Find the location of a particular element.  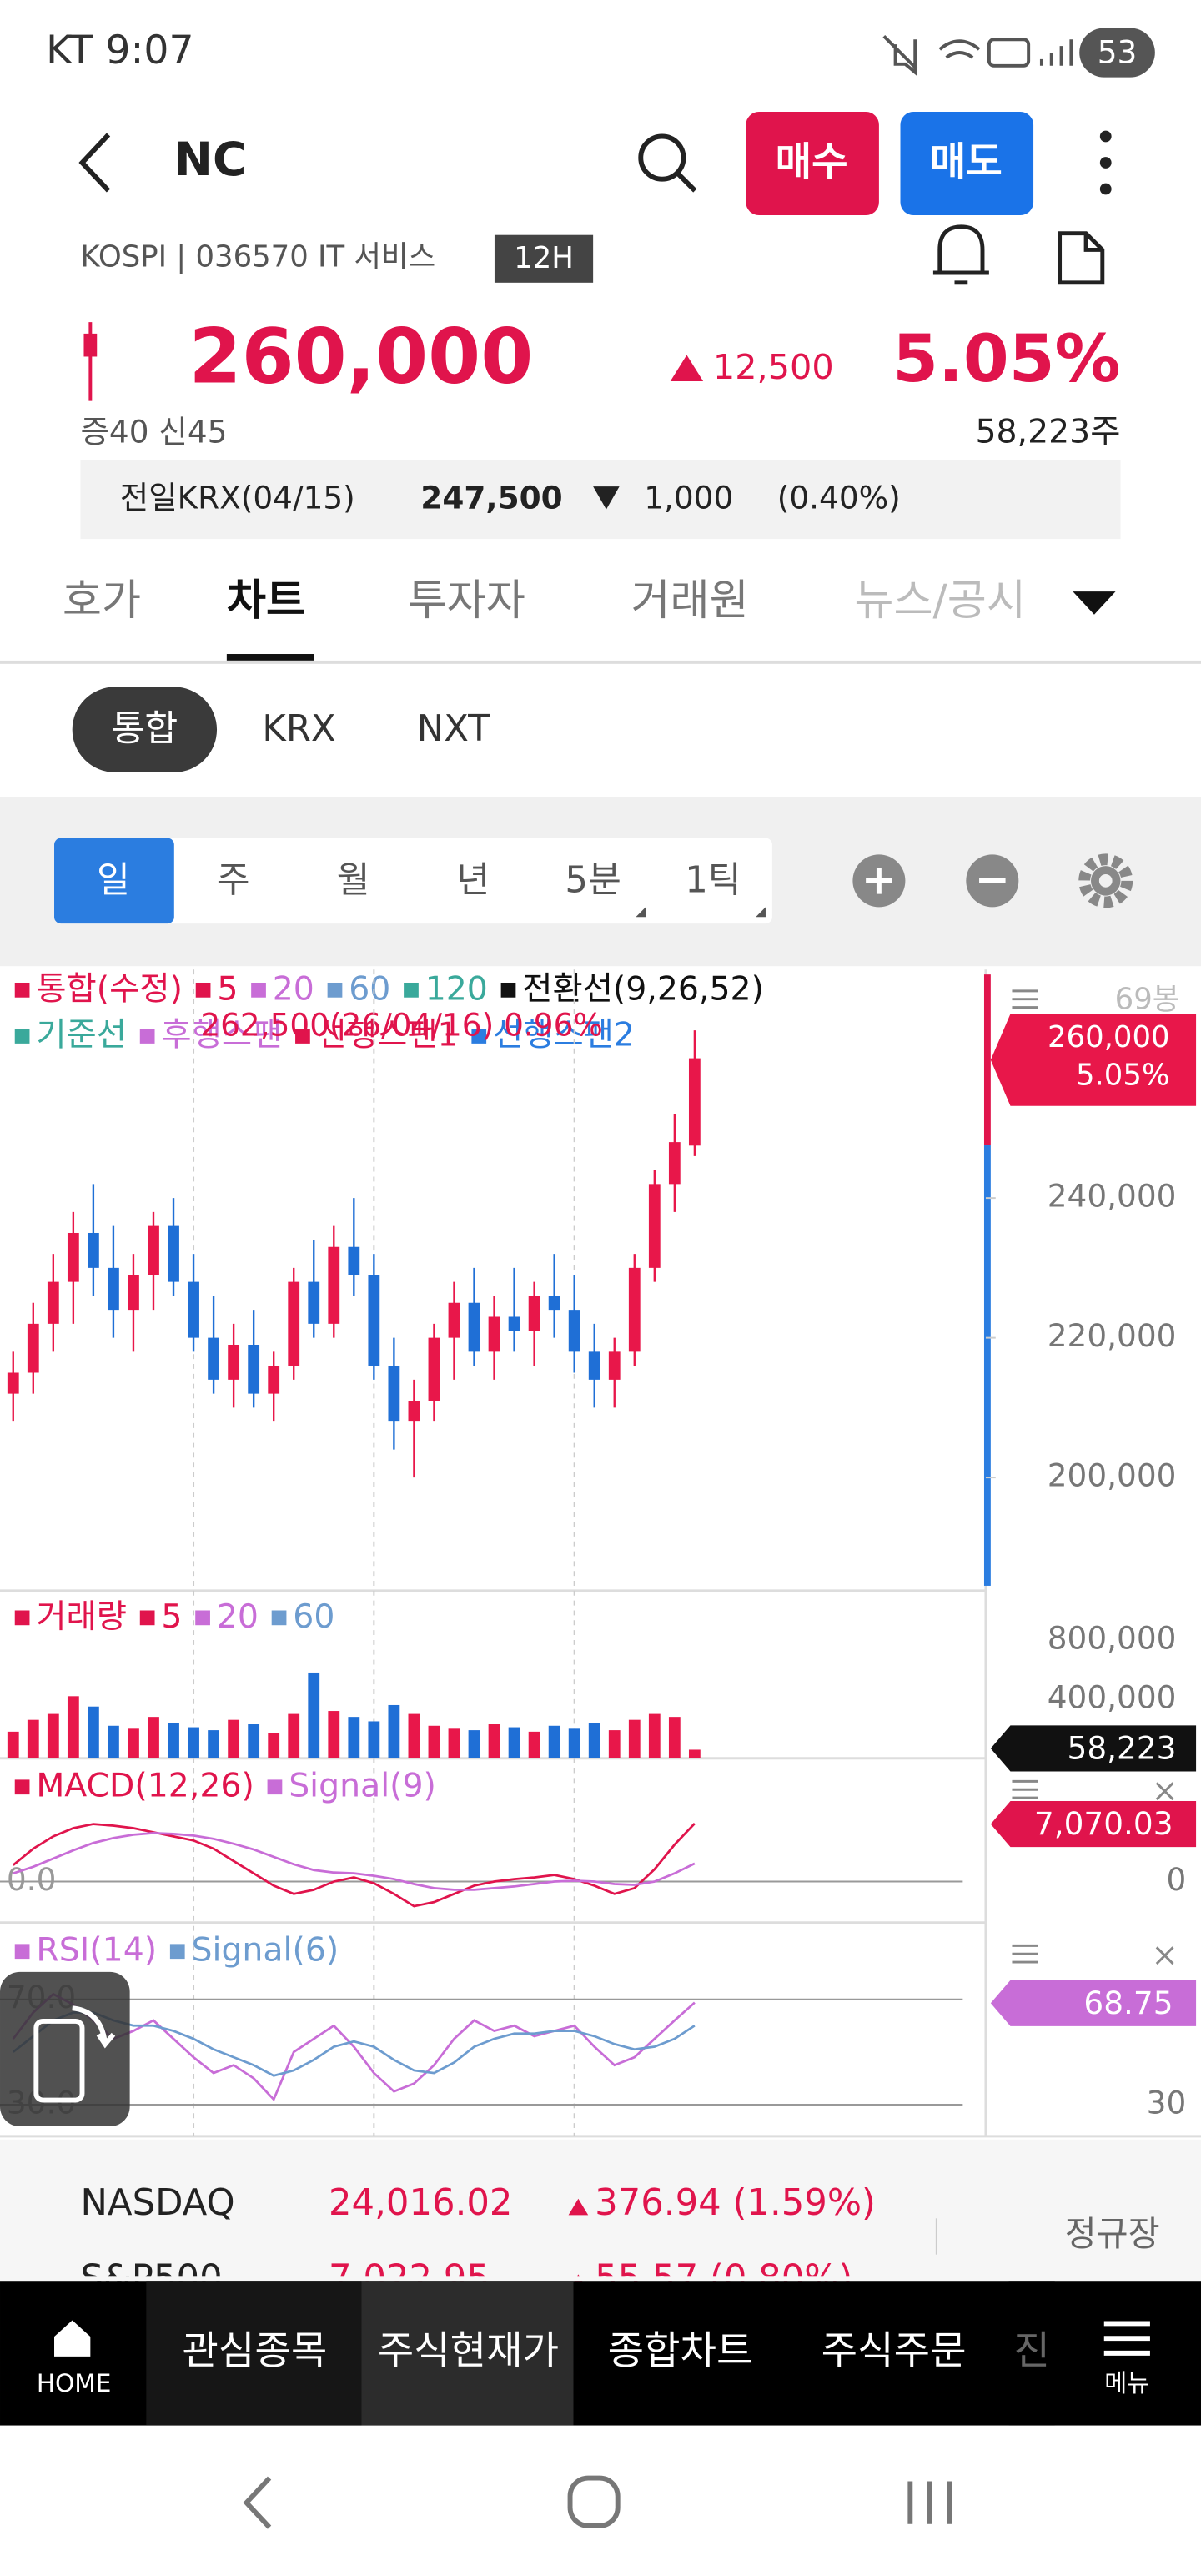

period-tab: 년 is located at coordinates (473, 880).